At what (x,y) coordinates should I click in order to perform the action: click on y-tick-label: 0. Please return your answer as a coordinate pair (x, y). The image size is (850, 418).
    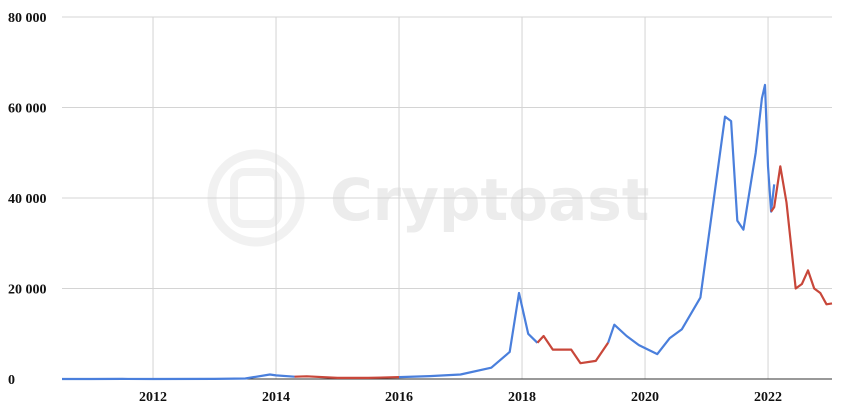
    Looking at the image, I should click on (11, 380).